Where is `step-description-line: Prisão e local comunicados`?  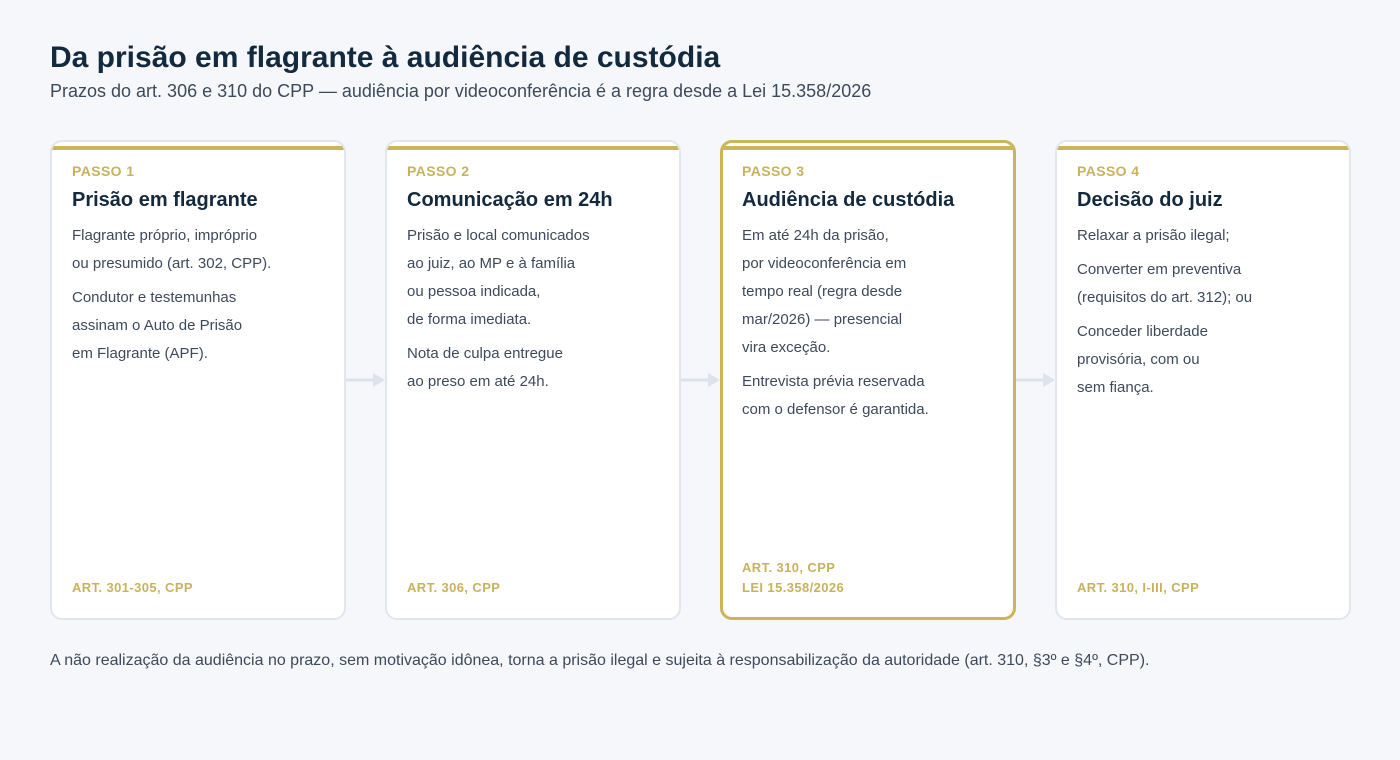 step-description-line: Prisão e local comunicados is located at coordinates (498, 235).